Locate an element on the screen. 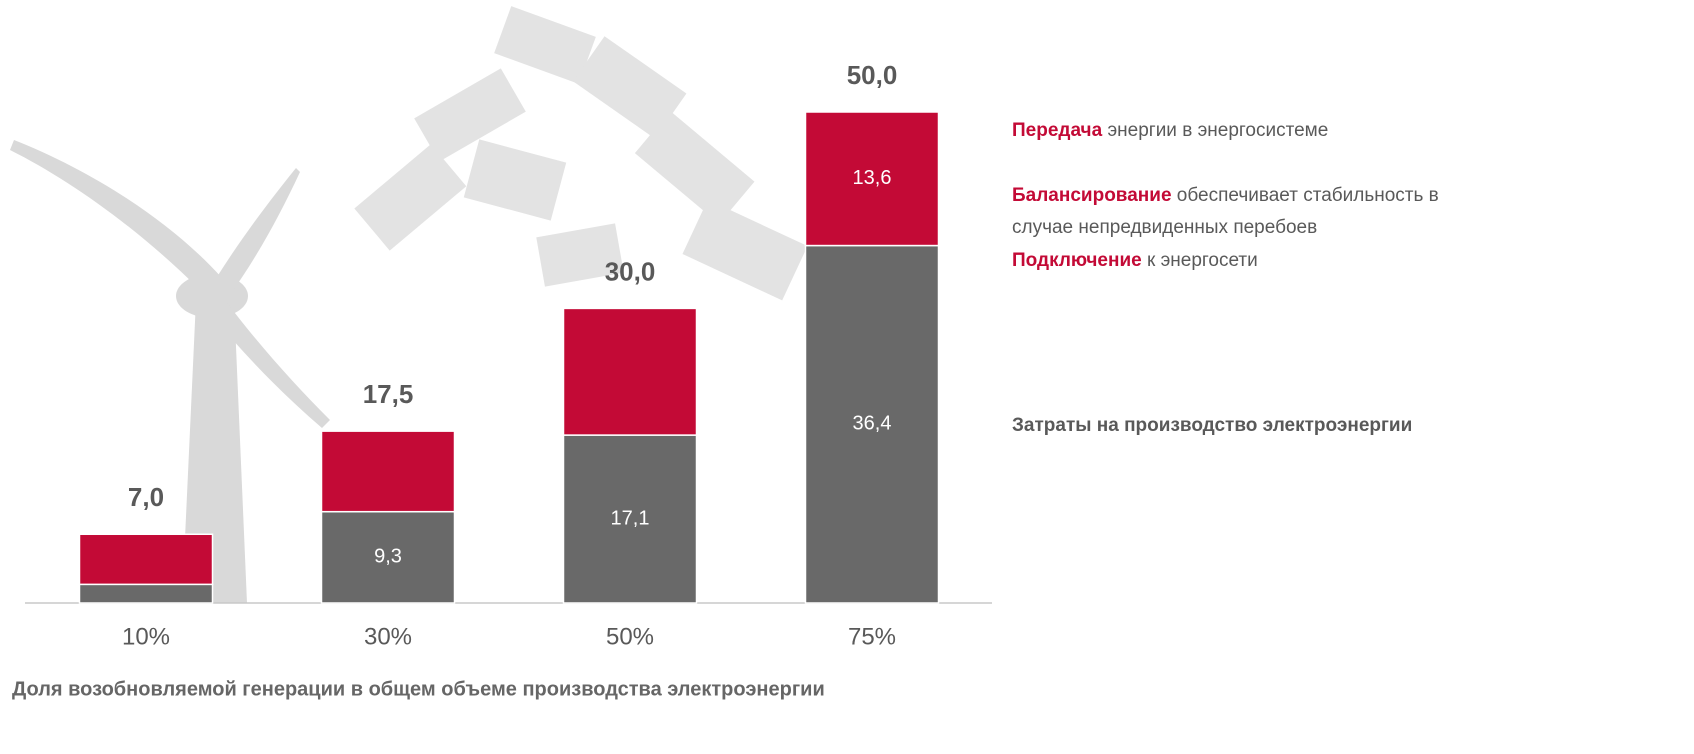 Image resolution: width=1694 pixels, height=754 pixels. total-label: 30,0 is located at coordinates (630, 271).